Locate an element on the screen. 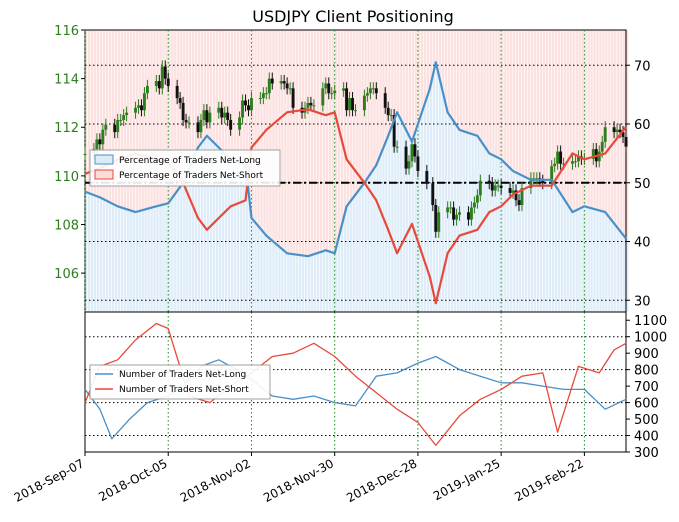 Image resolution: width=679 pixels, height=522 pixels. left-tick-label: 110 is located at coordinates (66, 177).